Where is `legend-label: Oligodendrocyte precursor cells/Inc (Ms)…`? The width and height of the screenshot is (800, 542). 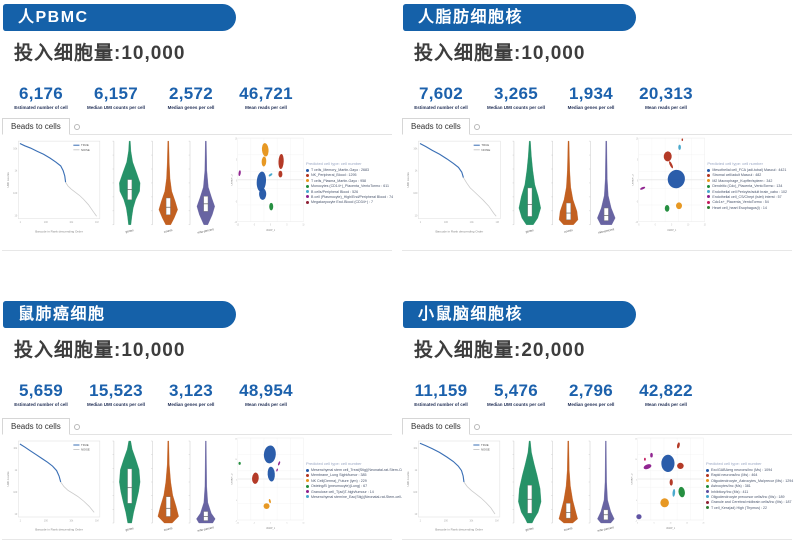 legend-label: Oligodendrocyte precursor cells/Inc (Ms)… is located at coordinates (748, 496).